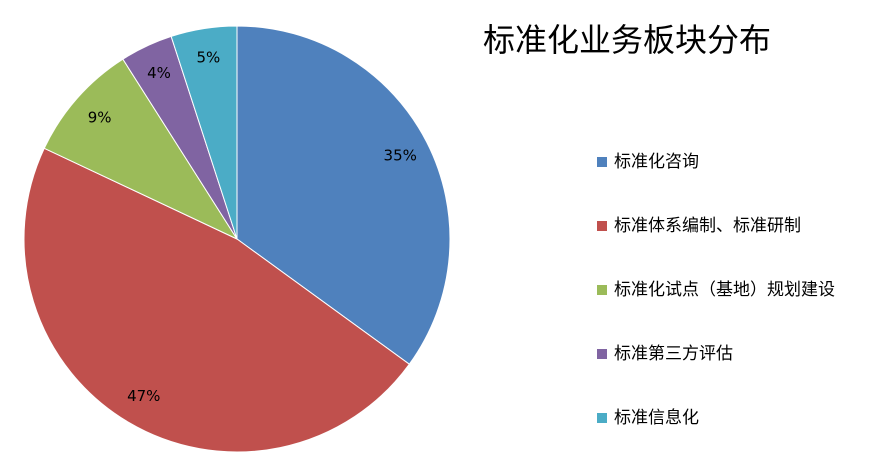 The height and width of the screenshot is (459, 893). I want to click on data-label: 9%, so click(100, 117).